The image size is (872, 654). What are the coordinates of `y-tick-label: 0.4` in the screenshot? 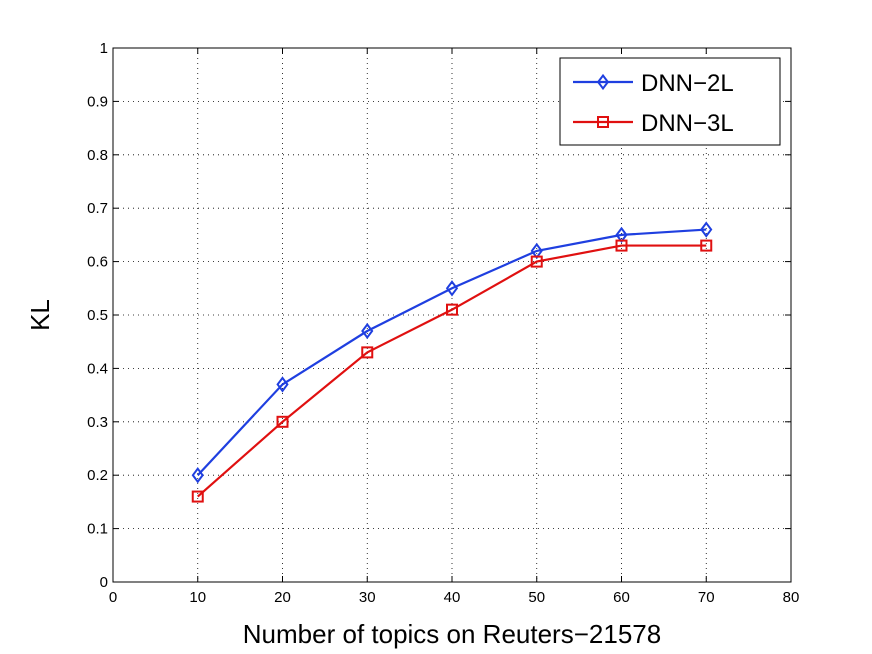 It's located at (97, 368).